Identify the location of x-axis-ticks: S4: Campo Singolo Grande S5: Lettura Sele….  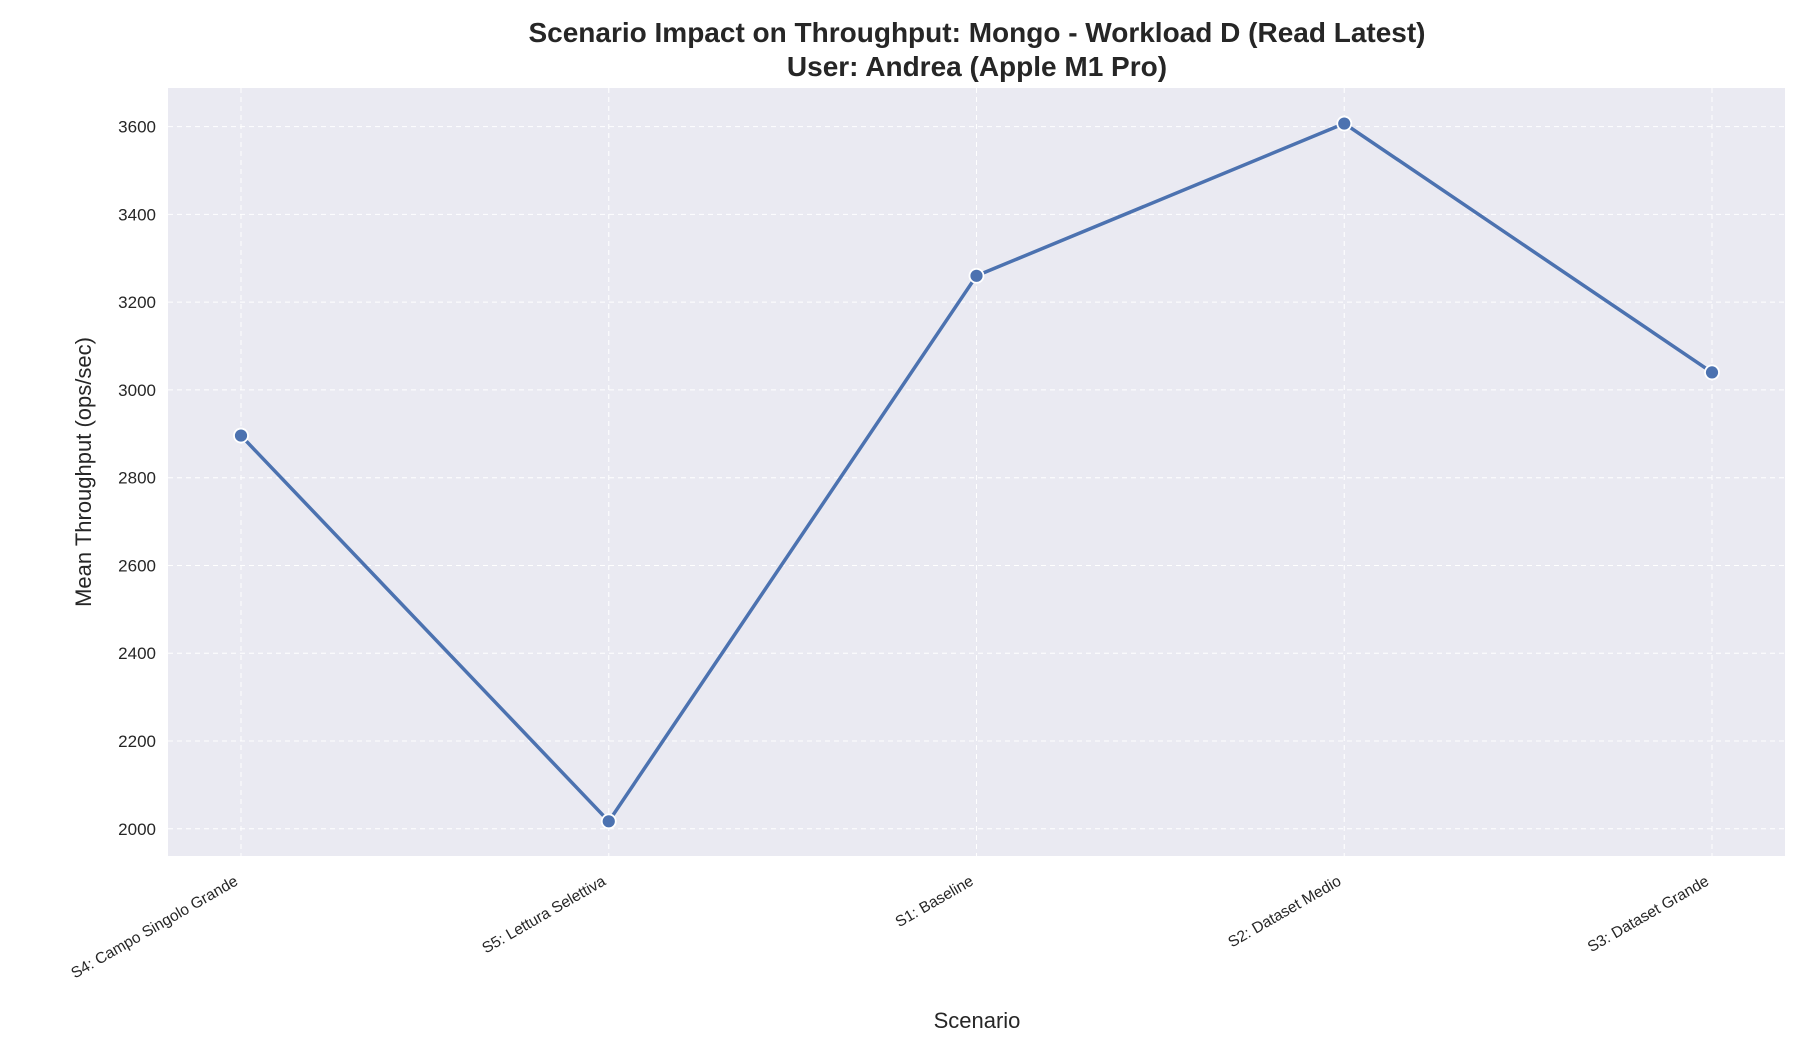
(890, 928).